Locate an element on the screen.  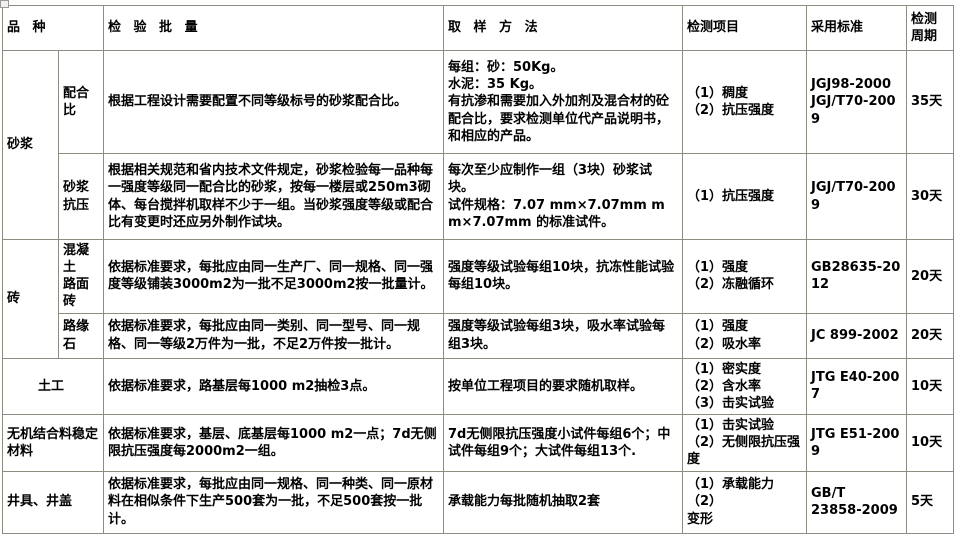
cell-test-items: （1）强度 （2）吸水率 is located at coordinates (744, 335).